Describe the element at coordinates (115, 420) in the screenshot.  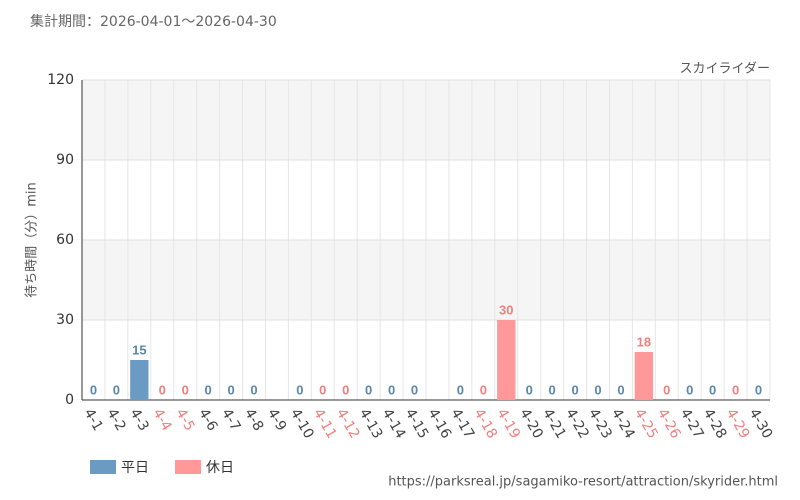
I see `x-tick-label: 4-2` at that location.